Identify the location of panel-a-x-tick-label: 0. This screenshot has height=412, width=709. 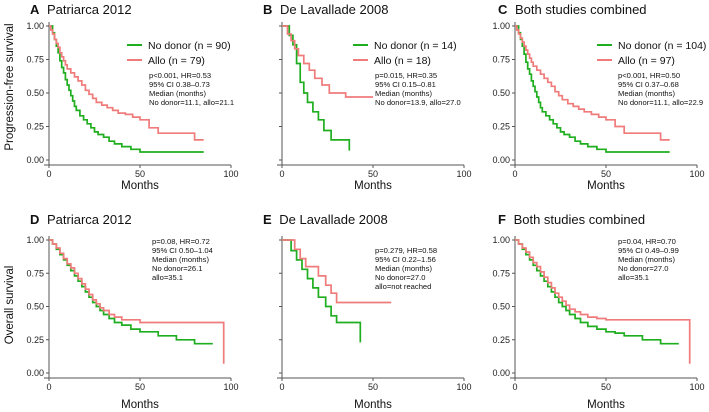
(48, 174).